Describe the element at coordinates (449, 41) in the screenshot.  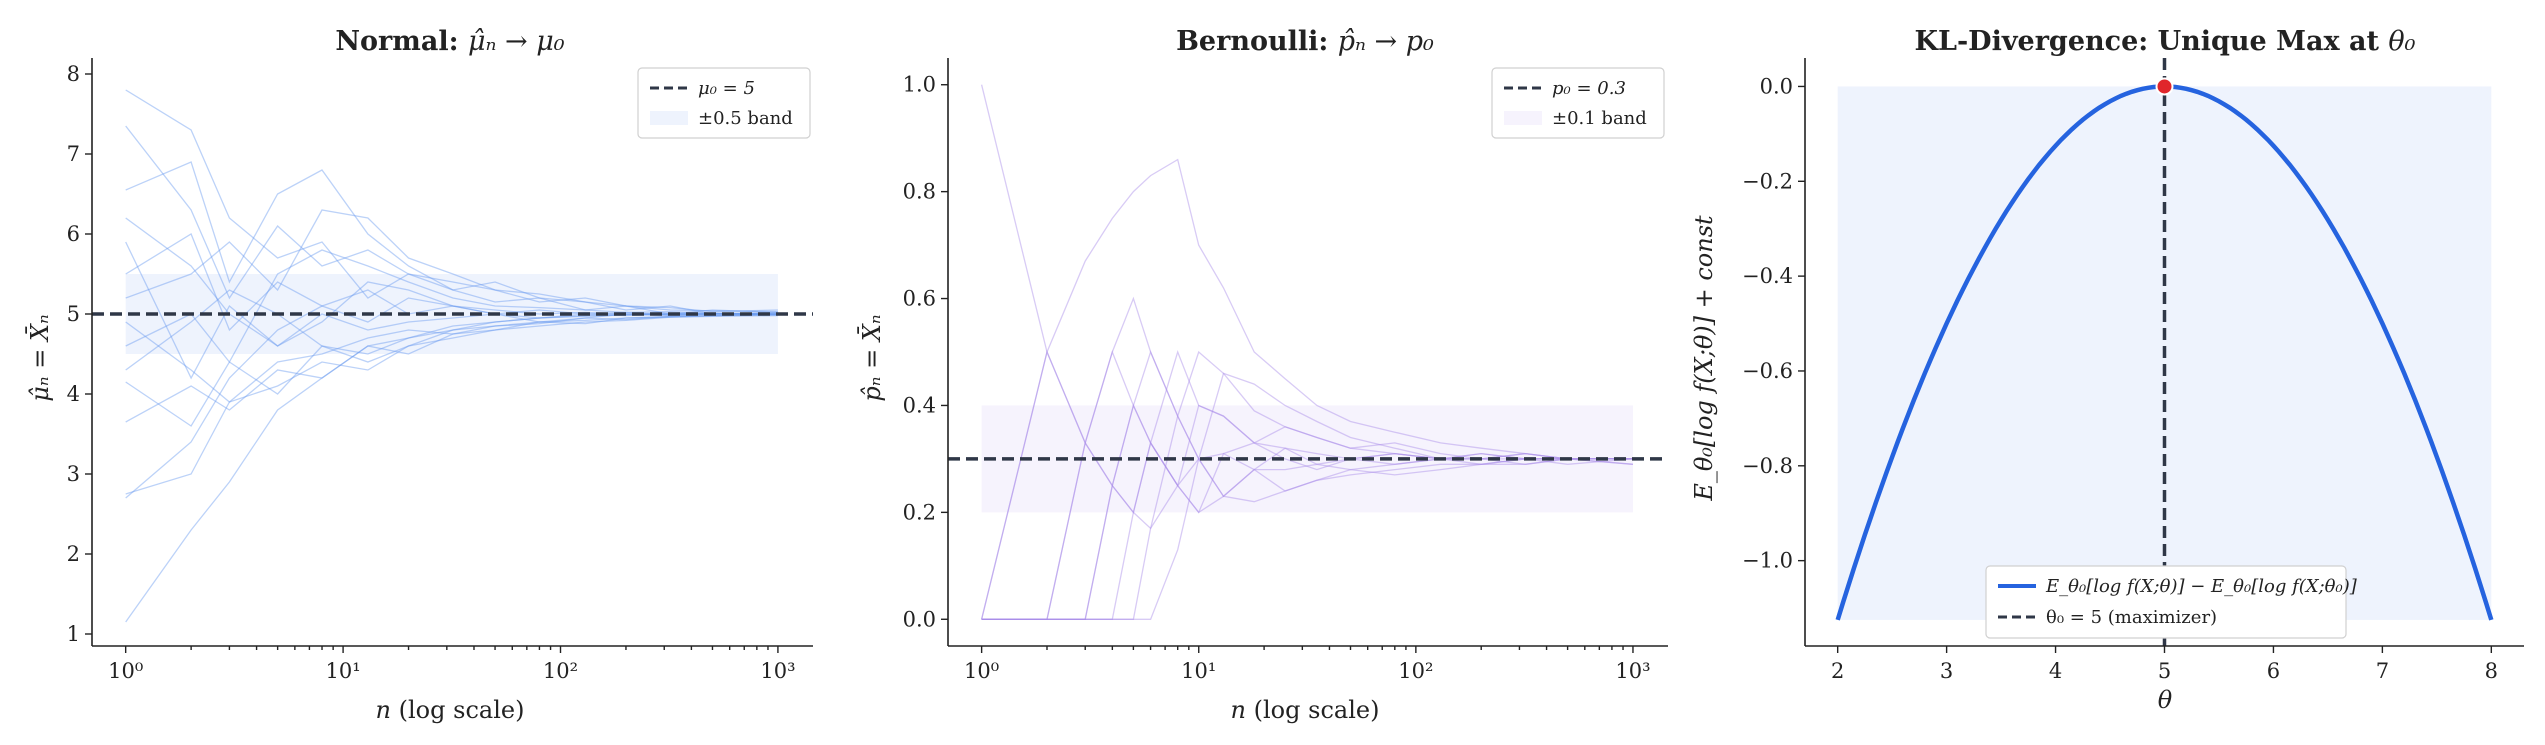
I see `normal-title: Normal: μ̂ₙ → μ₀` at that location.